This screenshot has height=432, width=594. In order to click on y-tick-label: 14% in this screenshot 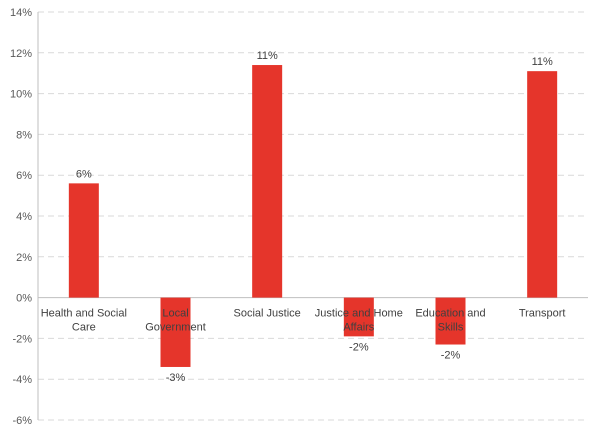, I will do `click(21, 13)`.